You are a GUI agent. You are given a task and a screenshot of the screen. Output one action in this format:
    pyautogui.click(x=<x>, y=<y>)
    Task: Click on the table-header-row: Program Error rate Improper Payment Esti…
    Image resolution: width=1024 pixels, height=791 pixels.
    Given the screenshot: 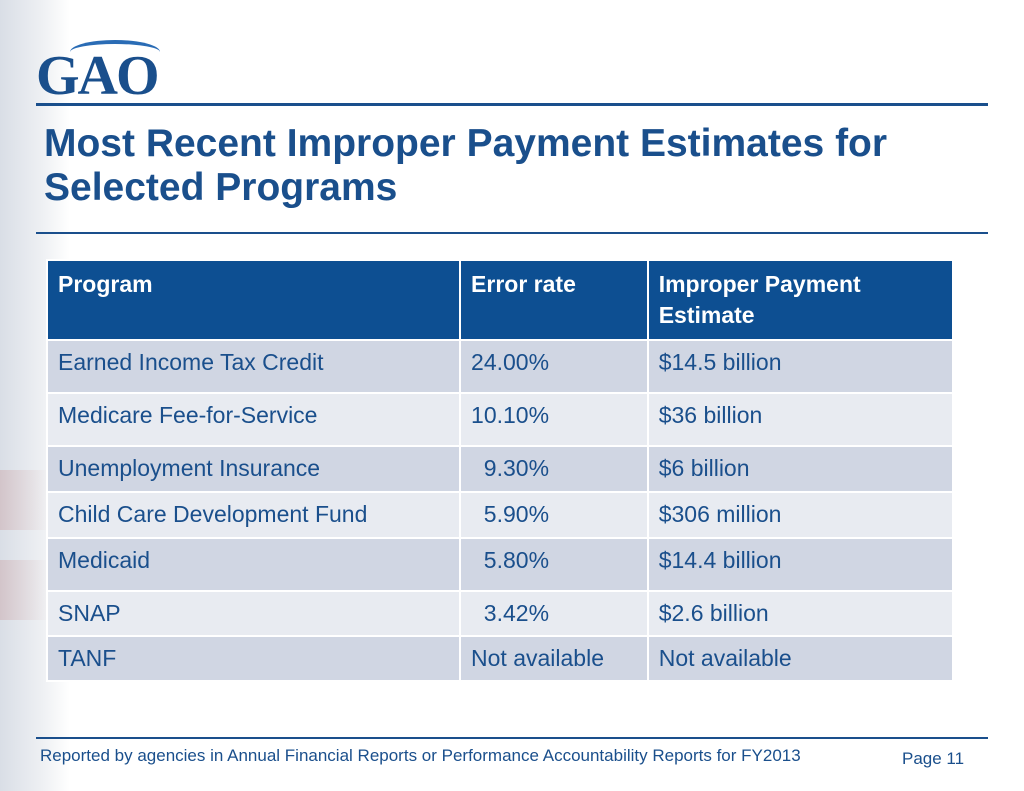 What is the action you would take?
    pyautogui.click(x=500, y=300)
    